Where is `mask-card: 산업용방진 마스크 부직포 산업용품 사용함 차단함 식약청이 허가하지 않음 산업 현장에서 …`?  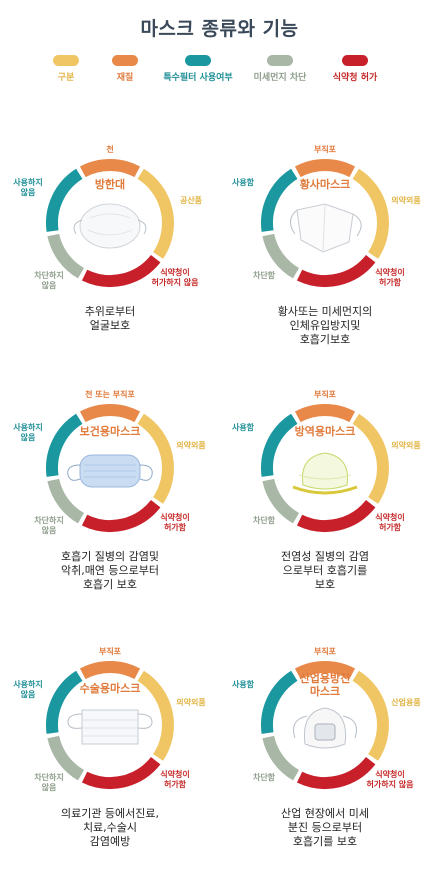 mask-card: 산업용방진 마스크 부직포 산업용품 사용함 차단함 식약청이 허가하지 않음 산업 현장에서 … is located at coordinates (325, 765).